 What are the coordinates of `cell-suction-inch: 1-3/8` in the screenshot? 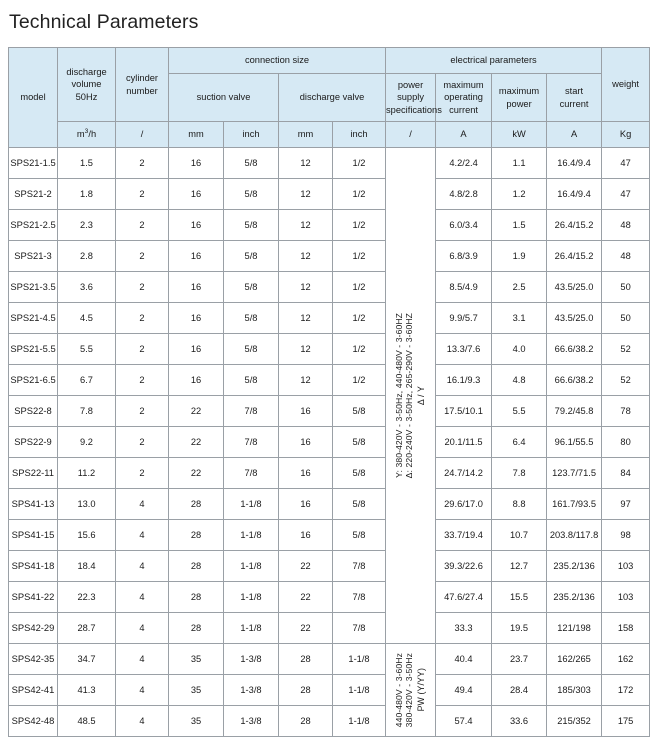 It's located at (251, 690).